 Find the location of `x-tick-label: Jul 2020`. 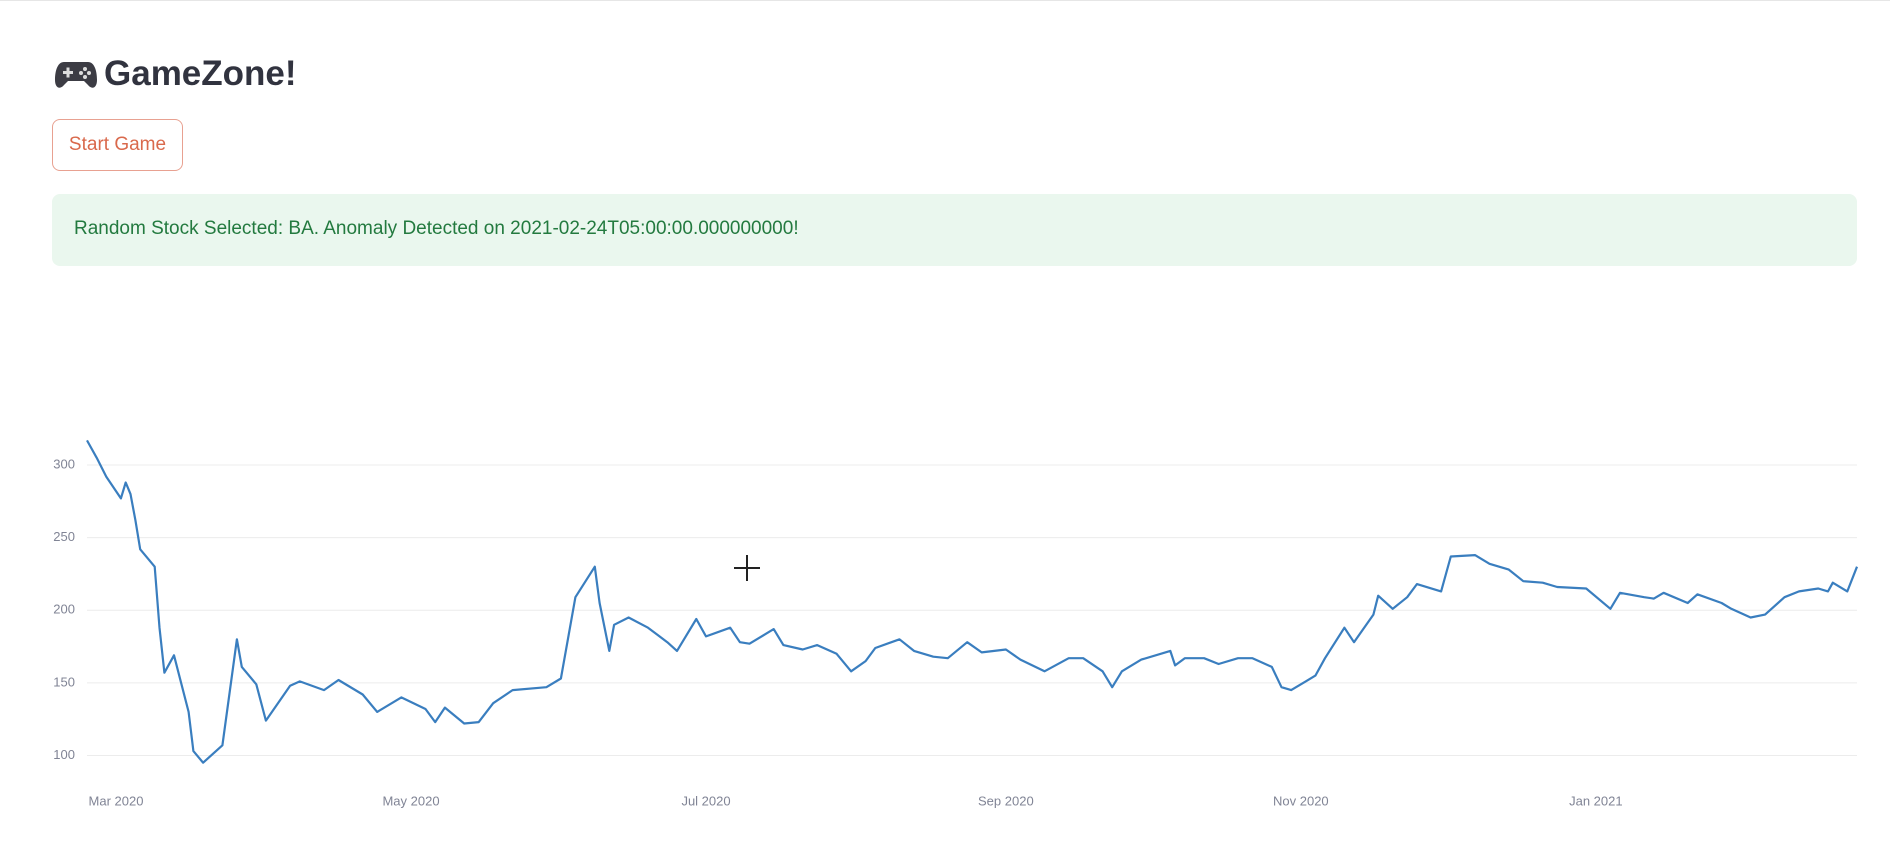

x-tick-label: Jul 2020 is located at coordinates (705, 800).